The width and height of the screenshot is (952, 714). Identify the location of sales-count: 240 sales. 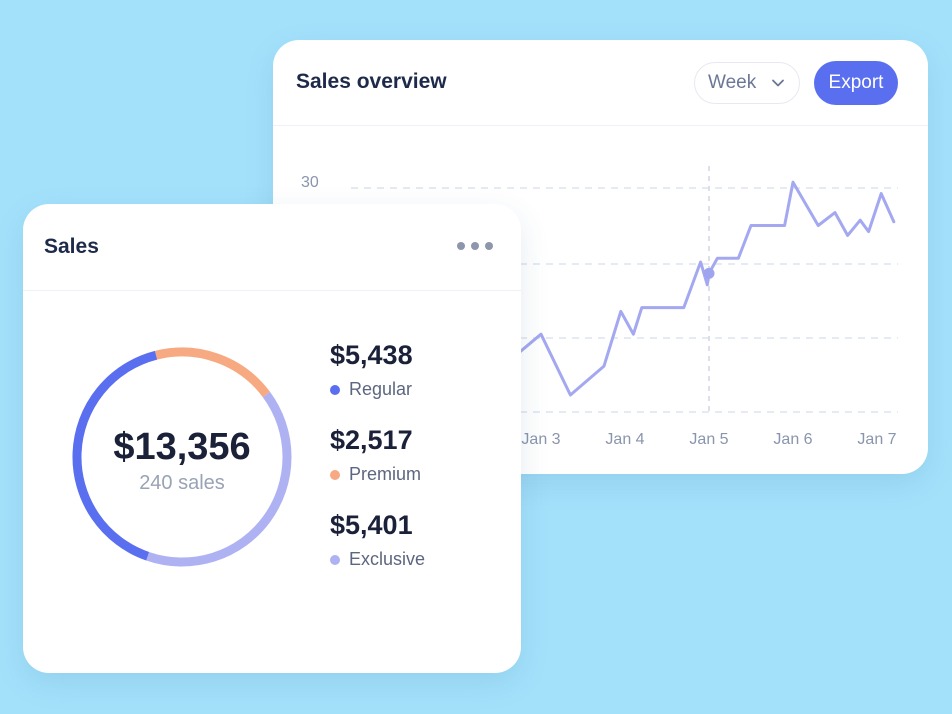
(182, 483).